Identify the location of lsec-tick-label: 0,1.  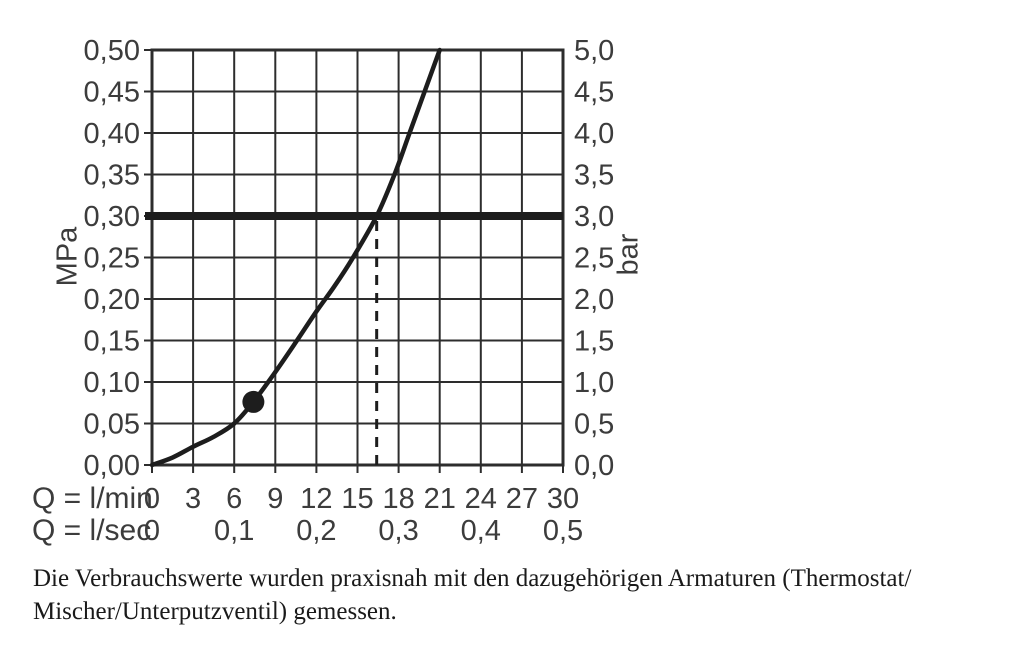
(234, 531).